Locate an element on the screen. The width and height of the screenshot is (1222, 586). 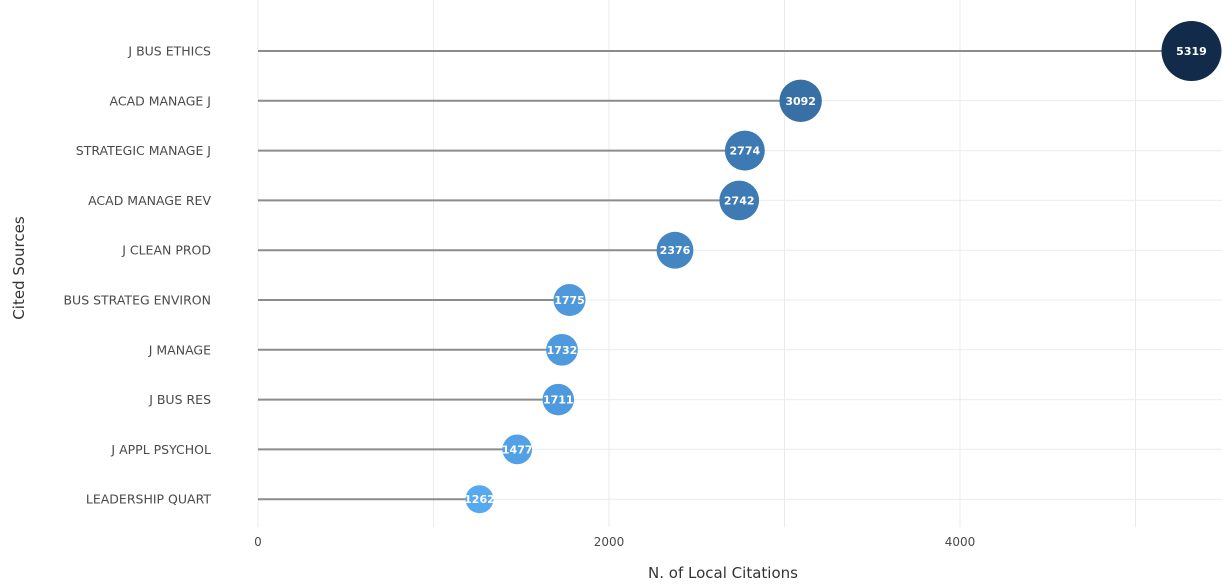
data-label: 2774 is located at coordinates (745, 151).